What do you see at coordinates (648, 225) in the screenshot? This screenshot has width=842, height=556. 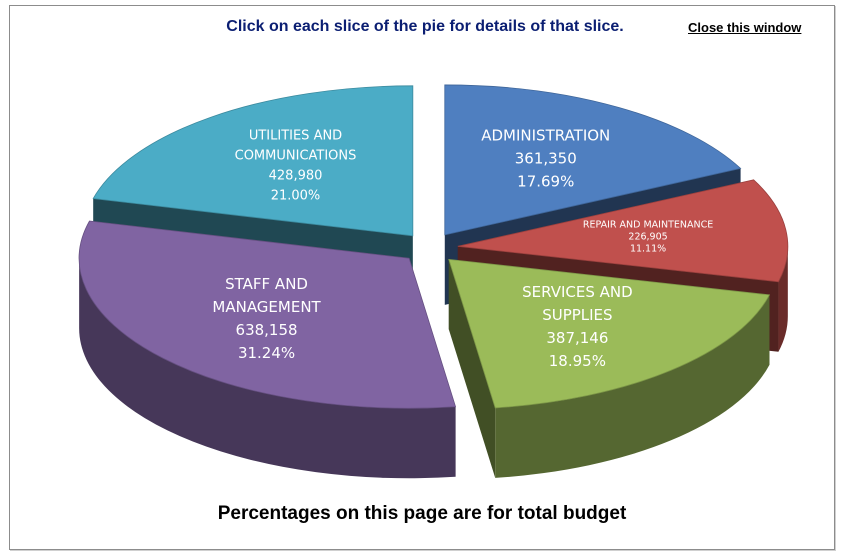 I see `slice-label: REPAIR AND MAINTENANCE` at bounding box center [648, 225].